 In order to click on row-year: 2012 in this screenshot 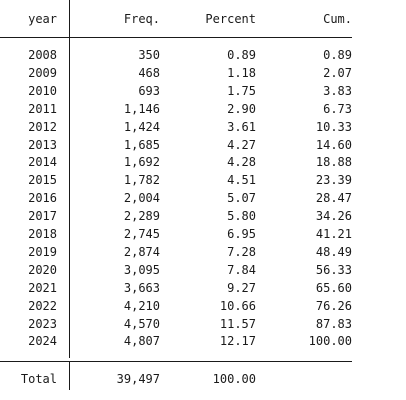, I will do `click(42, 127)`.